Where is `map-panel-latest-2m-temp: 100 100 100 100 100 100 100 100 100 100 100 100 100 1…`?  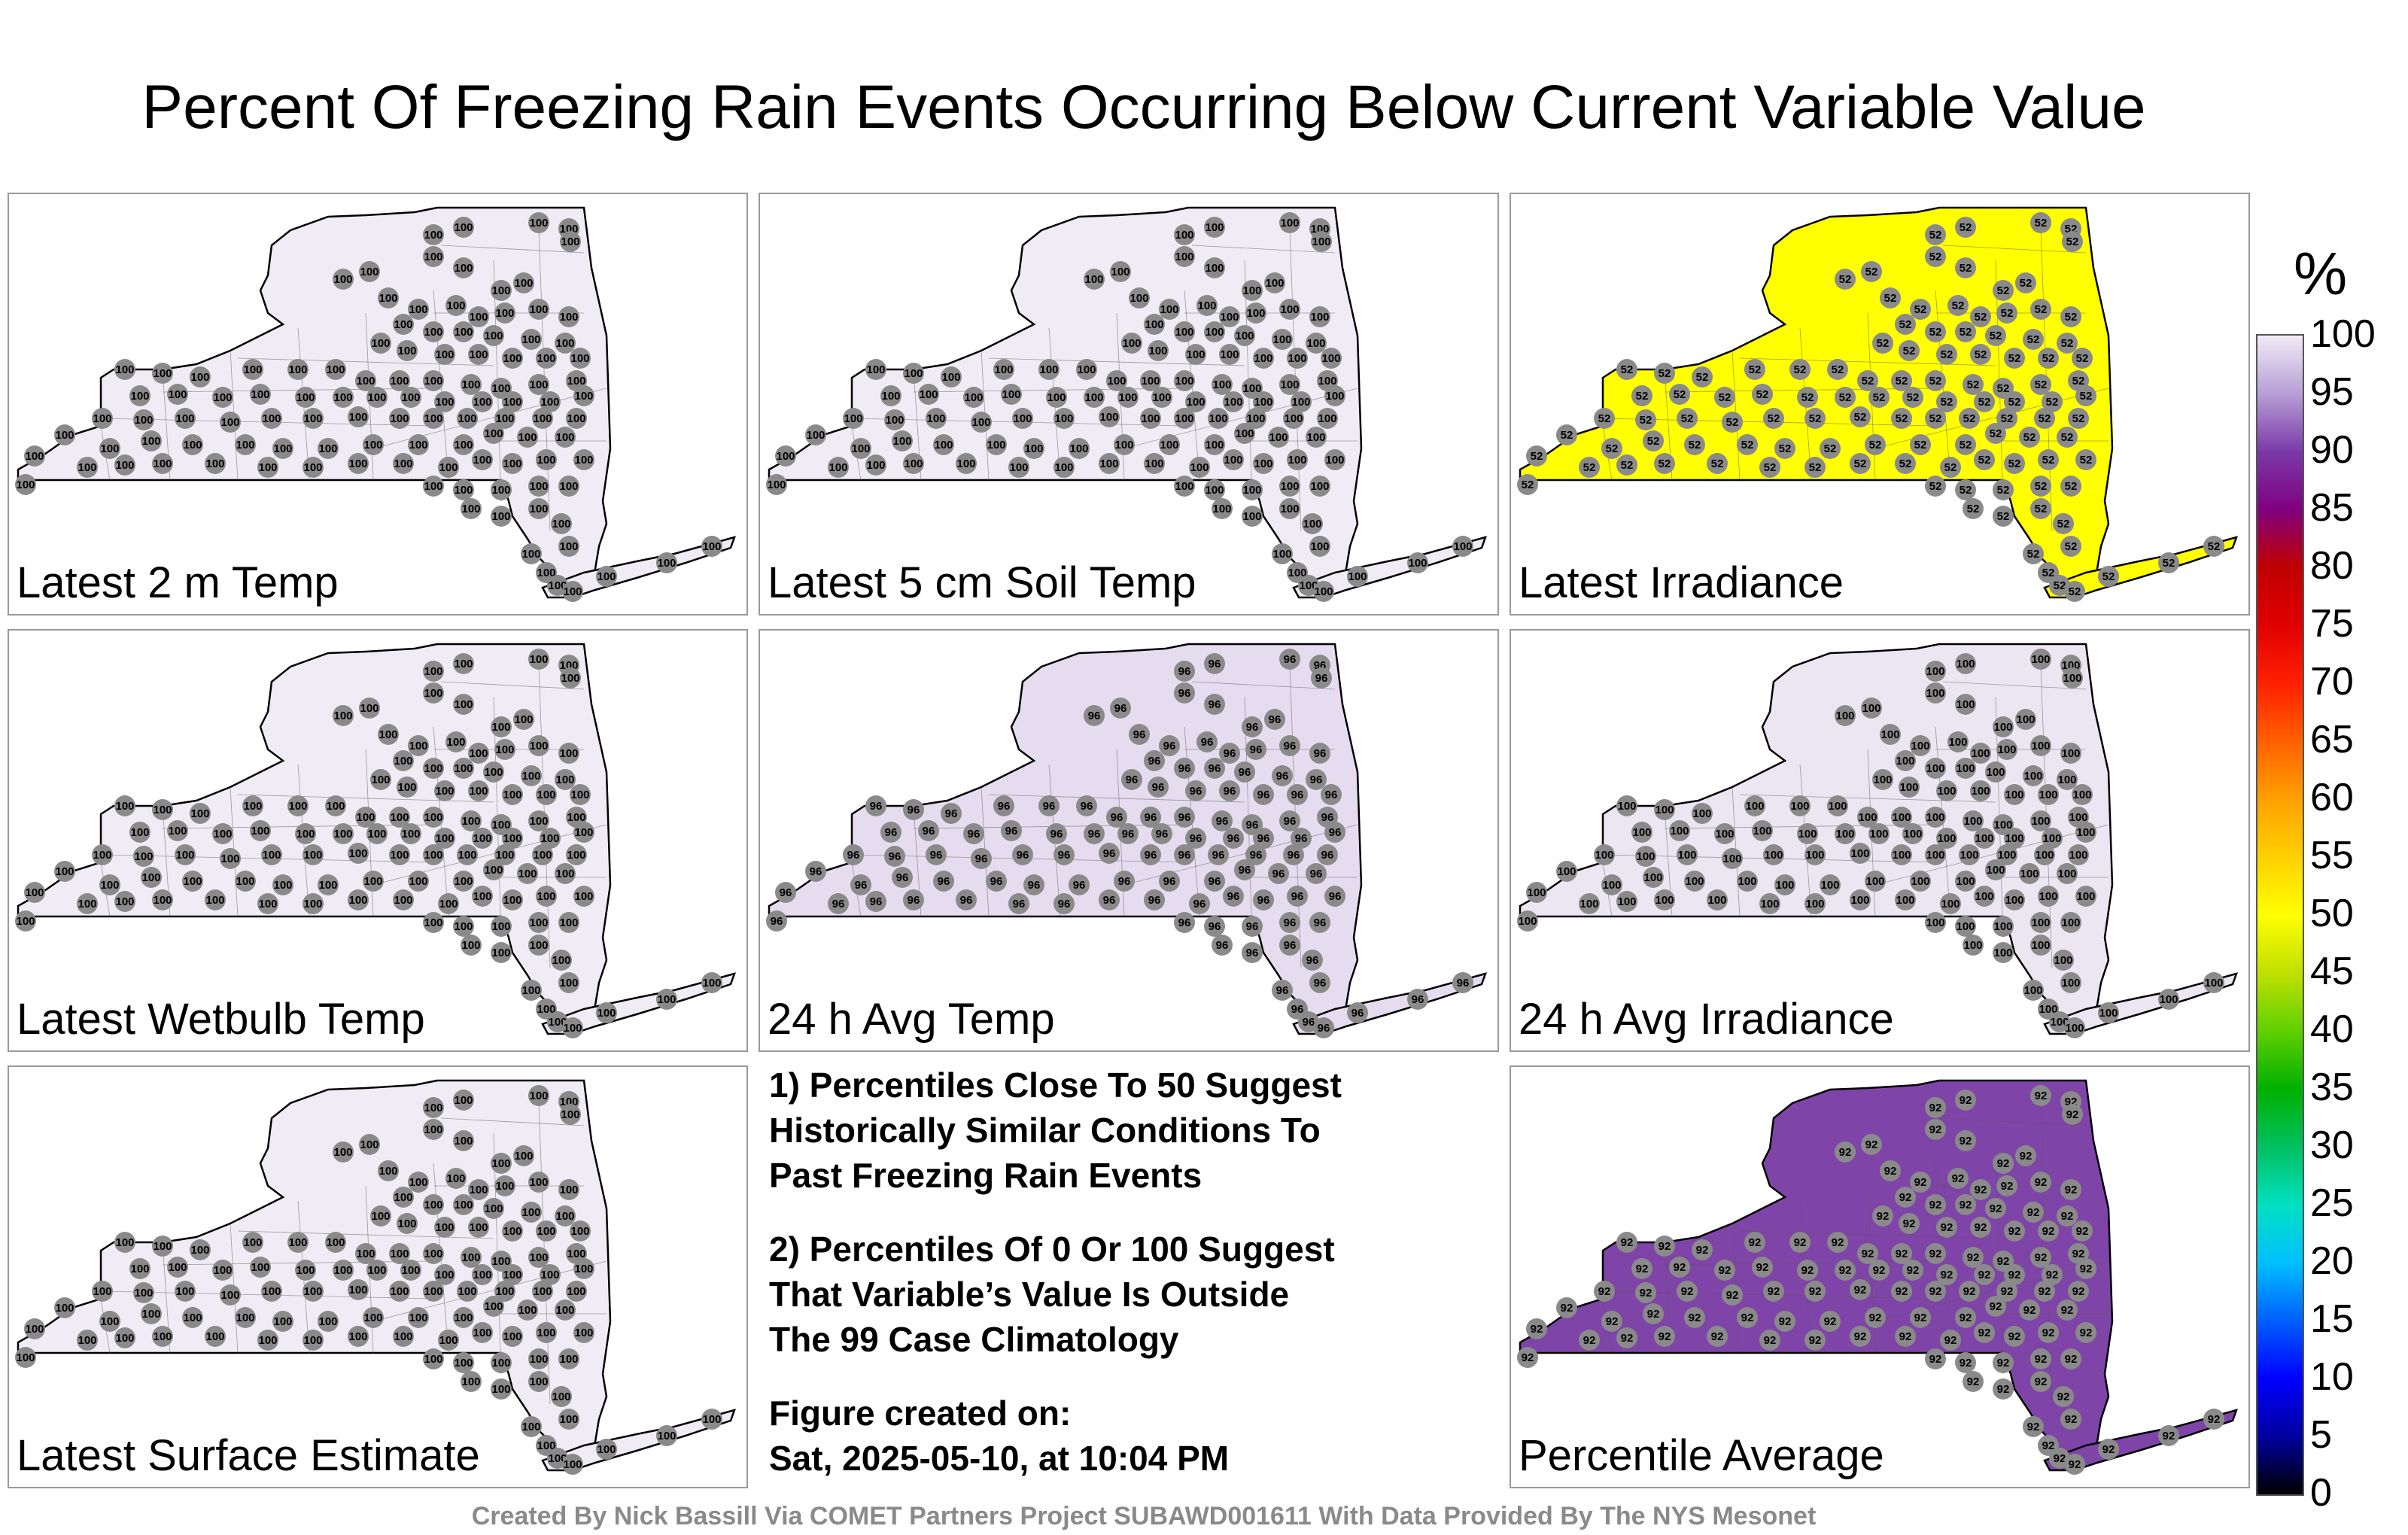 map-panel-latest-2m-temp: 100 100 100 100 100 100 100 100 100 100 100 100 100 1… is located at coordinates (378, 404).